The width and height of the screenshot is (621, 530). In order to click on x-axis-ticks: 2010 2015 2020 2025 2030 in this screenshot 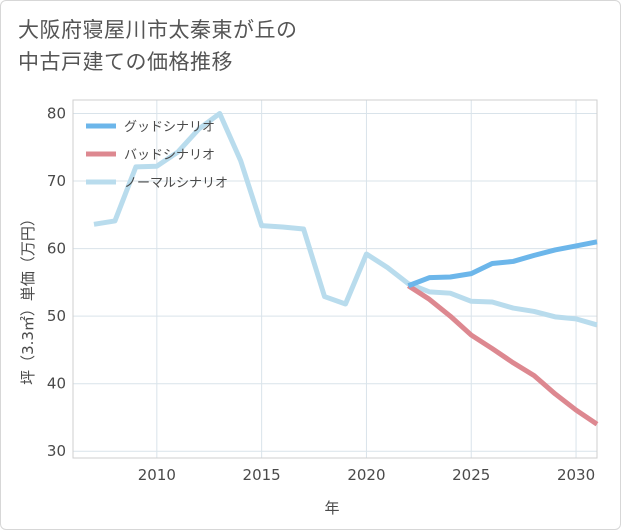, I will do `click(366, 475)`.